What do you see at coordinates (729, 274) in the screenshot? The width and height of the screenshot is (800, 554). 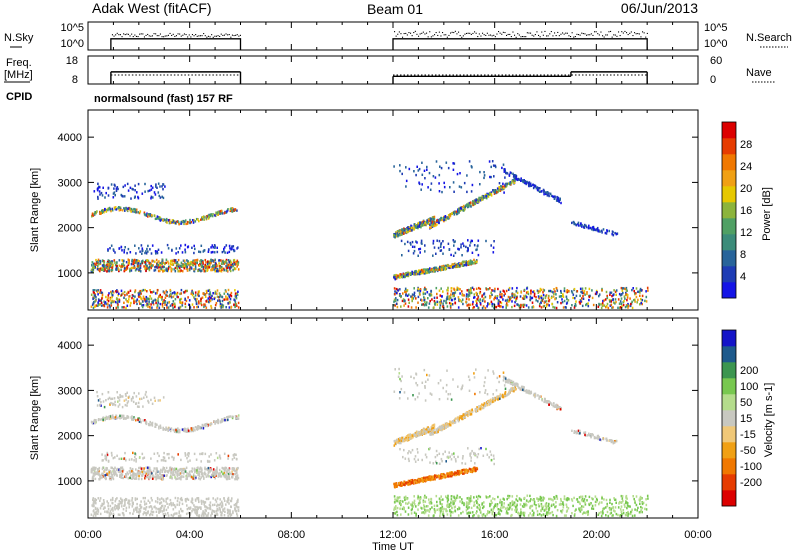 I see `colorbar-cell` at bounding box center [729, 274].